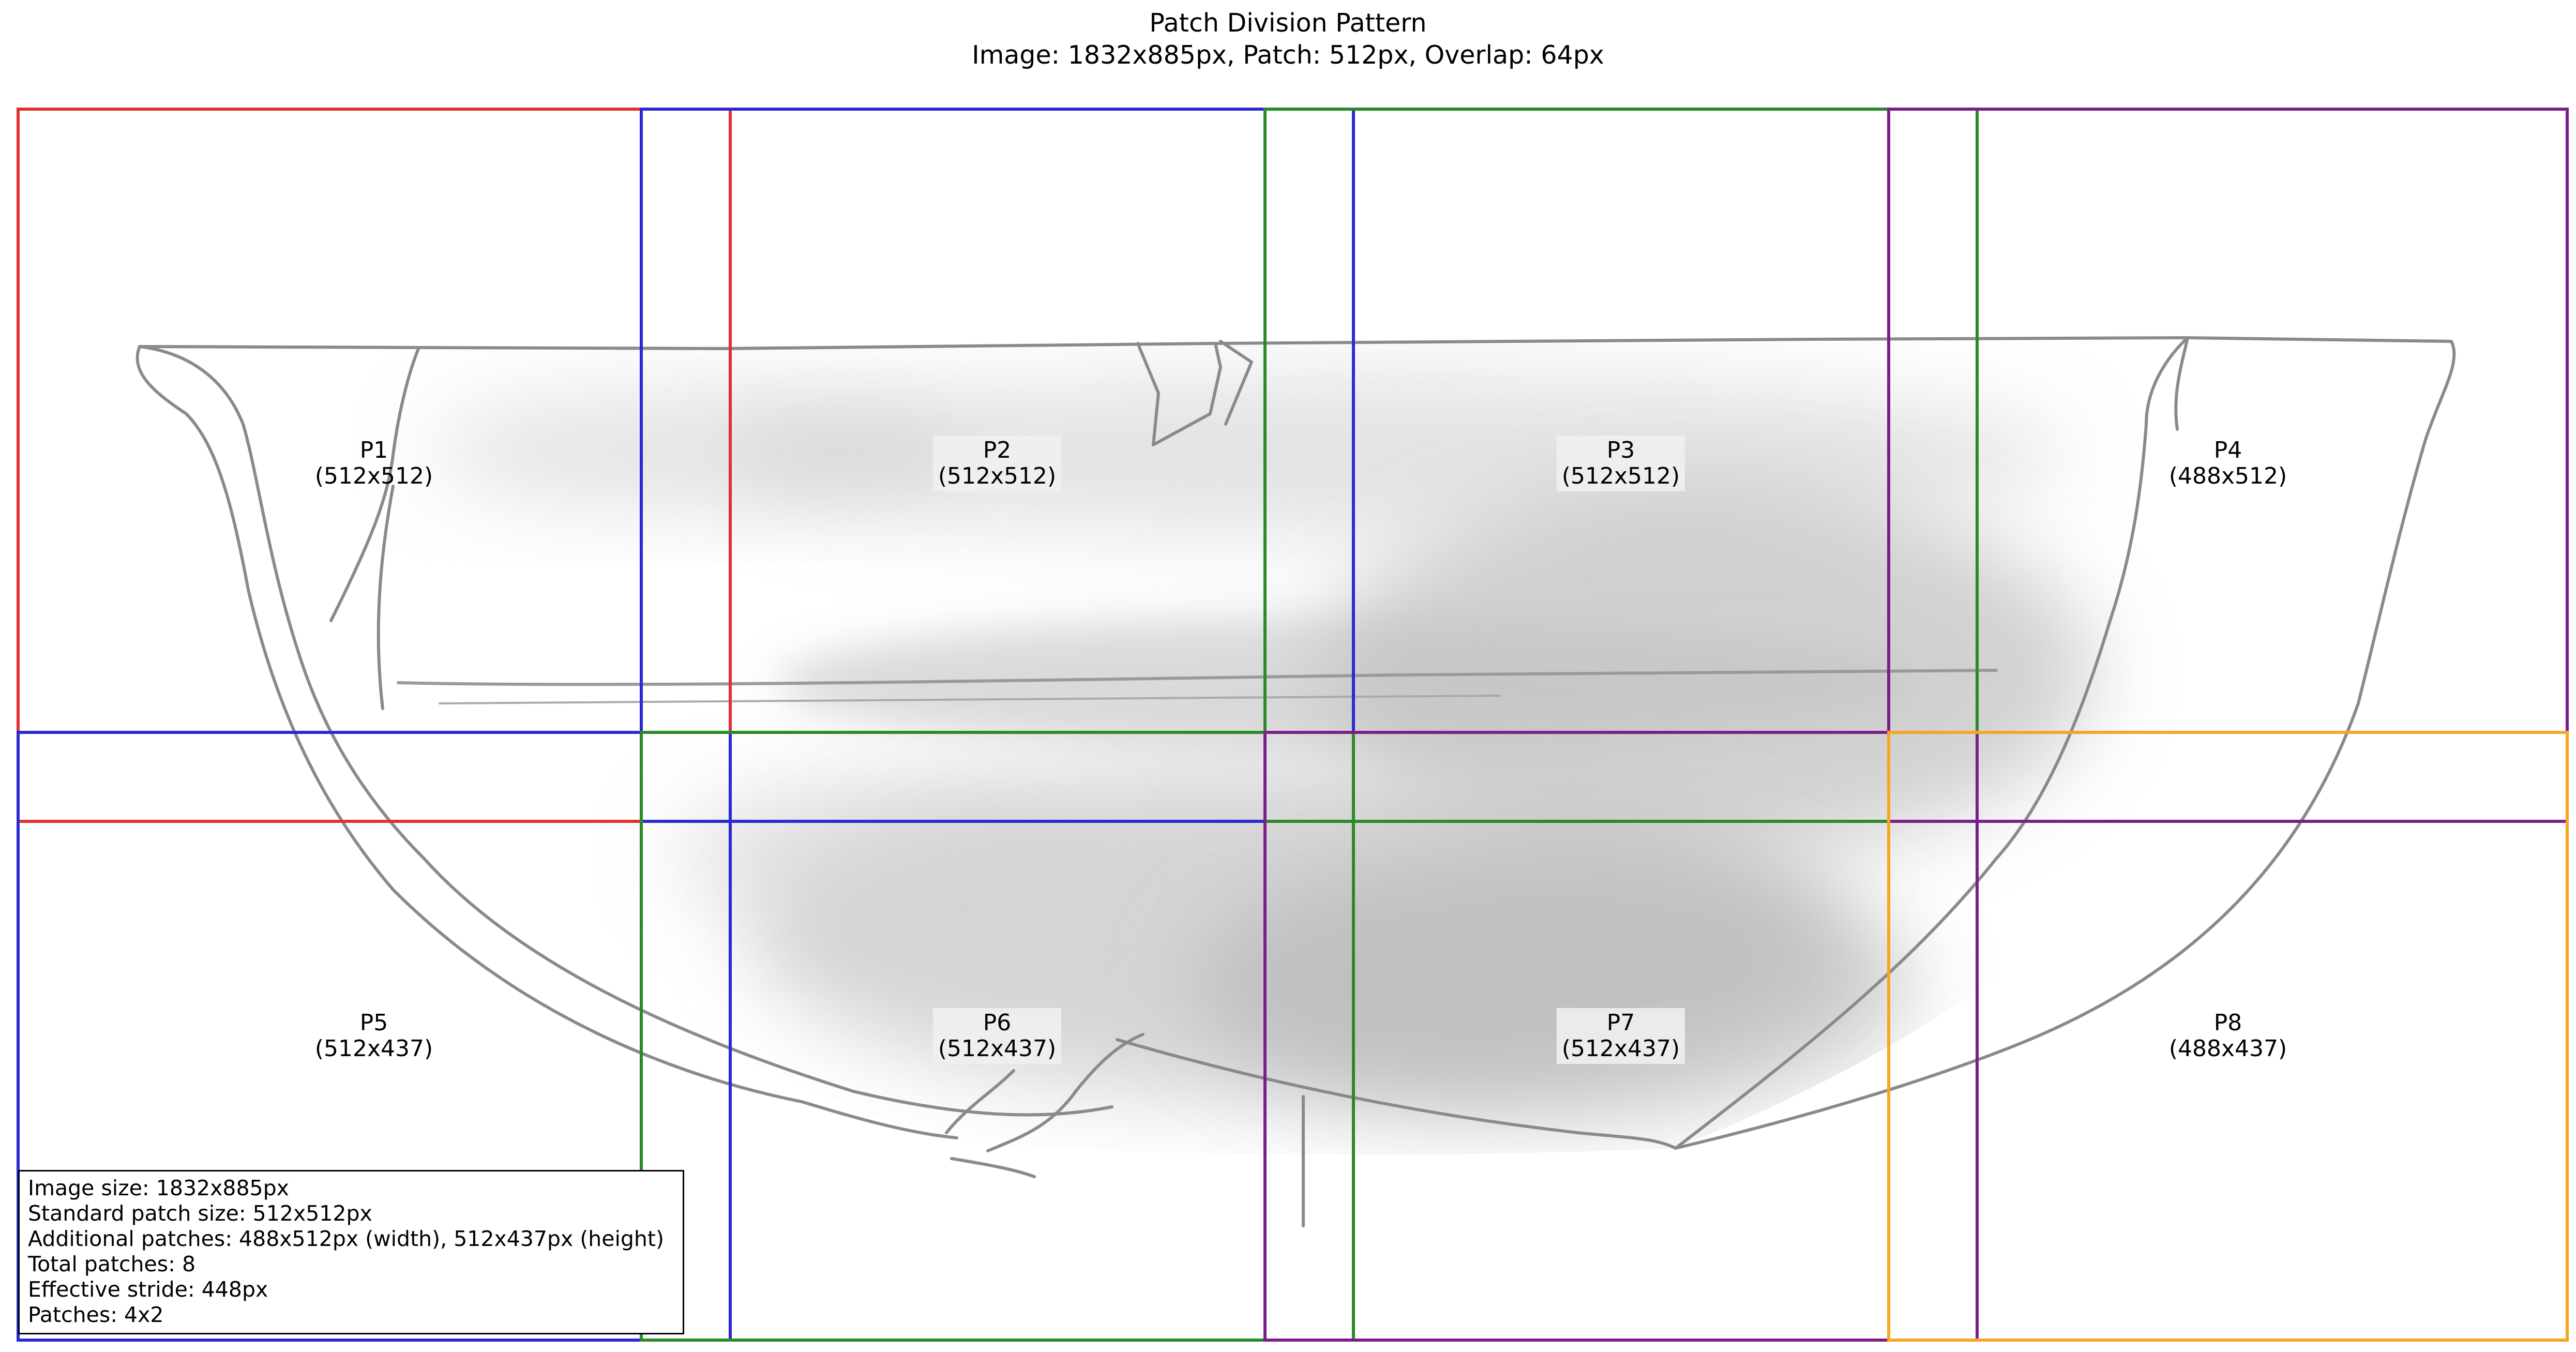 The width and height of the screenshot is (2576, 1352). What do you see at coordinates (1620, 450) in the screenshot?
I see `patch-id: P3` at bounding box center [1620, 450].